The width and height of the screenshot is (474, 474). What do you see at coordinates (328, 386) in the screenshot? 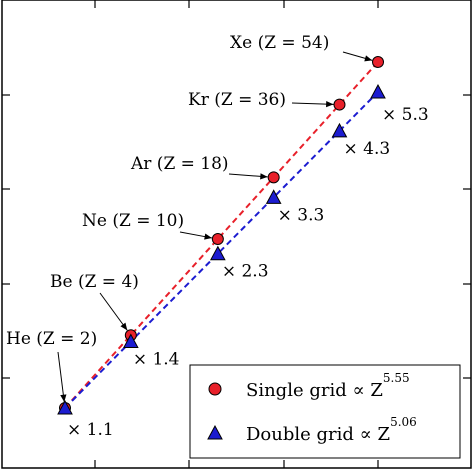
I see `legend-label-single: Single grid ∝ Z5.55` at bounding box center [328, 386].